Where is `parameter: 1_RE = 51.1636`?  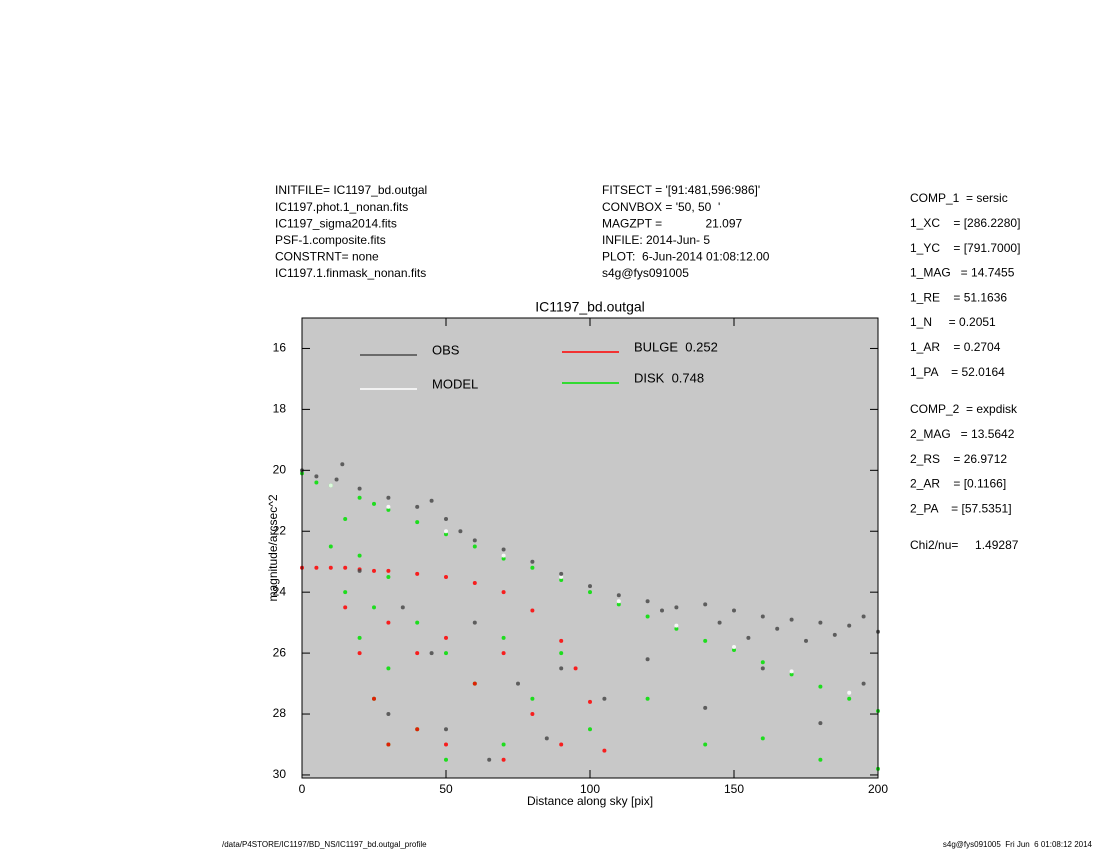
parameter: 1_RE = 51.1636 is located at coordinates (958, 297).